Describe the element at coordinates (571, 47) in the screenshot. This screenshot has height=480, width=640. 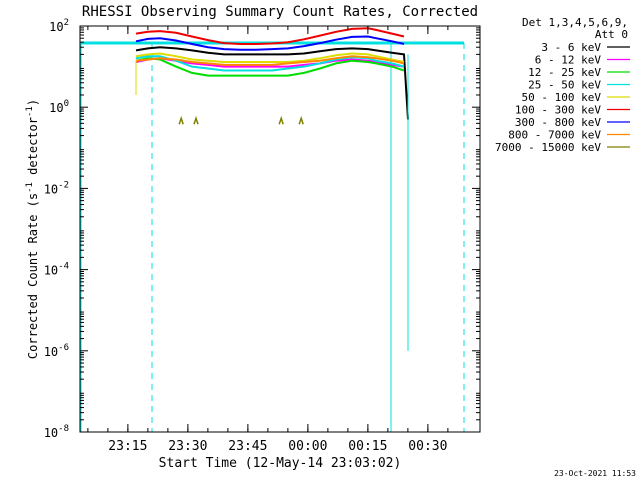
I see `legend-entry-label: 3 - 6 keV` at that location.